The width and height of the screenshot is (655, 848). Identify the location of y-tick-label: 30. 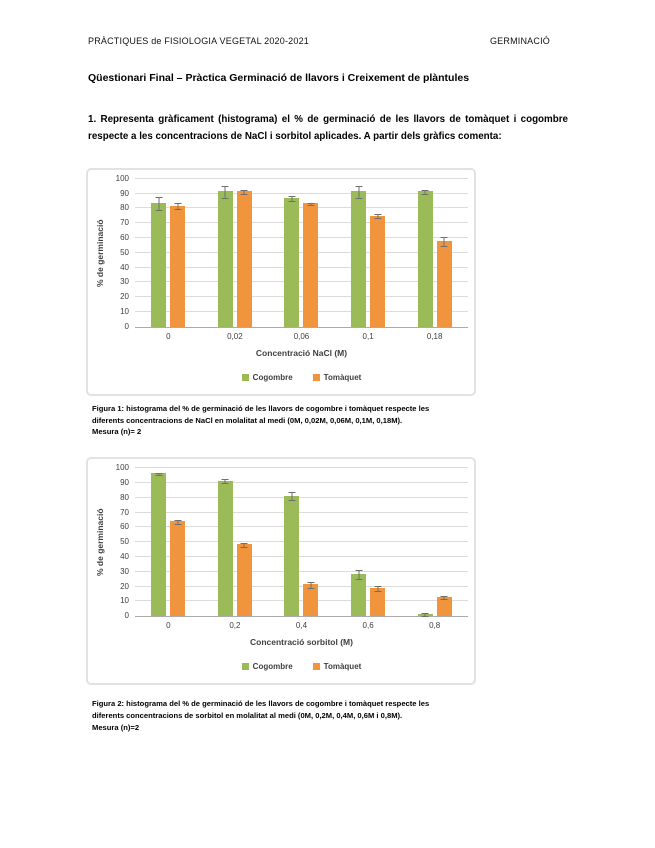
(124, 571).